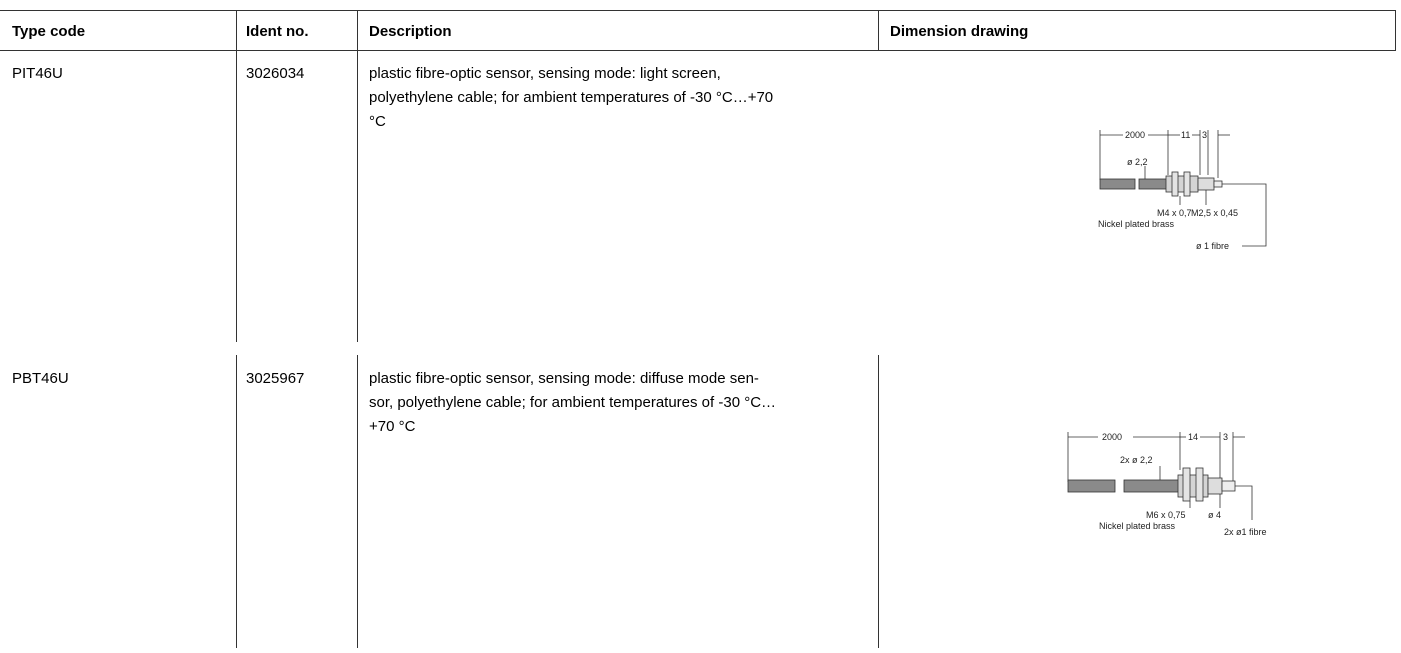 The width and height of the screenshot is (1401, 653). I want to click on dimension-label: ø 2,2, so click(1137, 162).